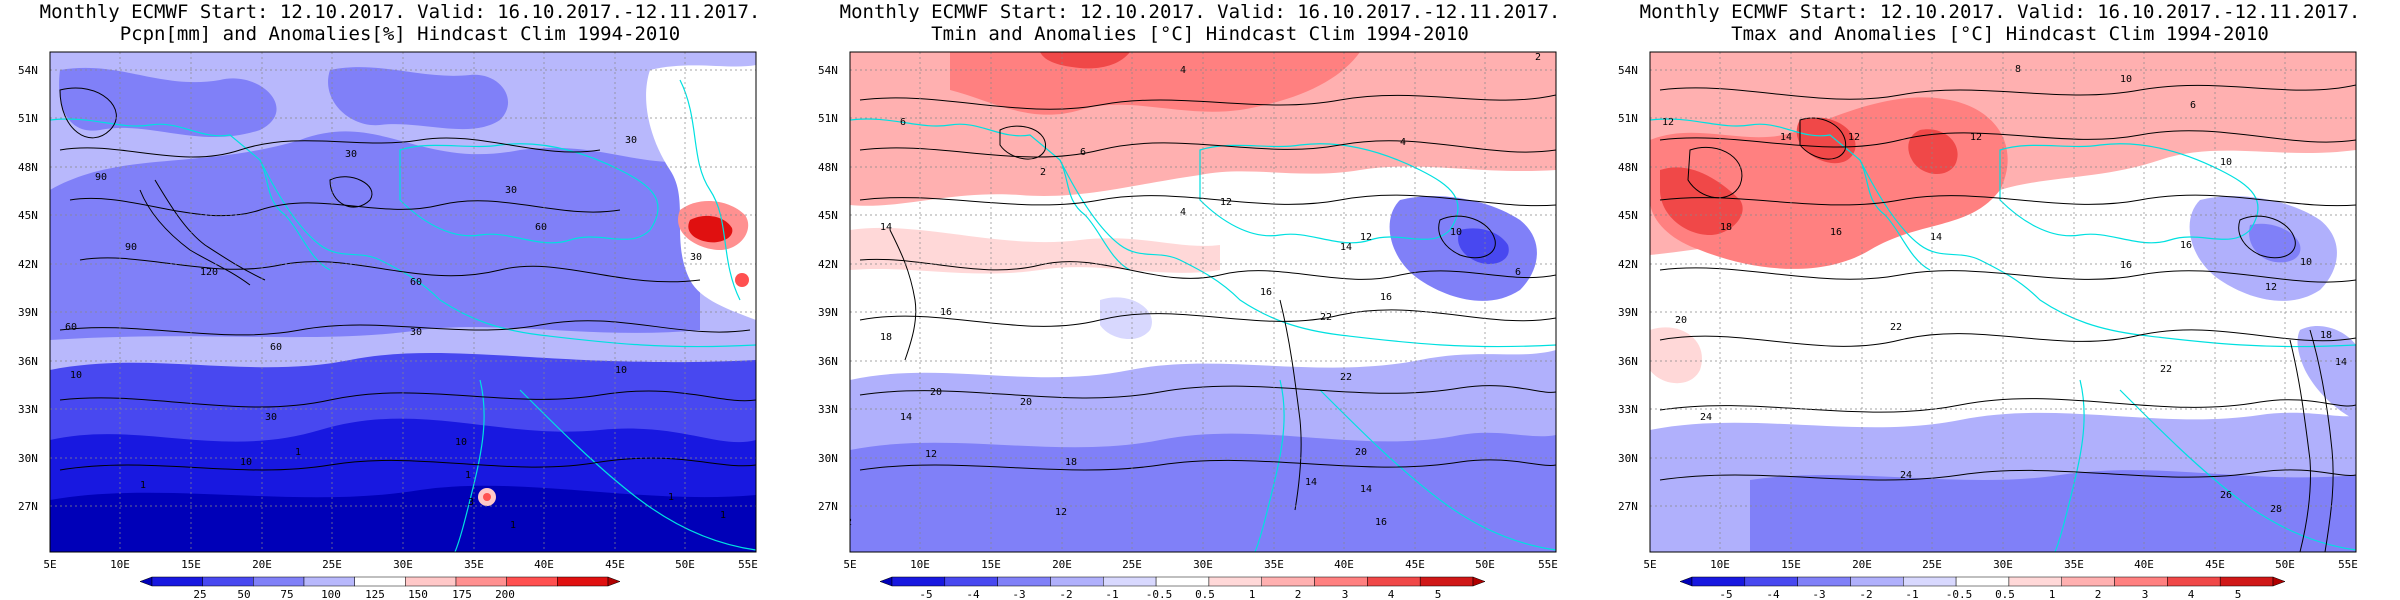 Image resolution: width=2400 pixels, height=600 pixels. I want to click on tmin-lon-label: 50E, so click(1485, 564).